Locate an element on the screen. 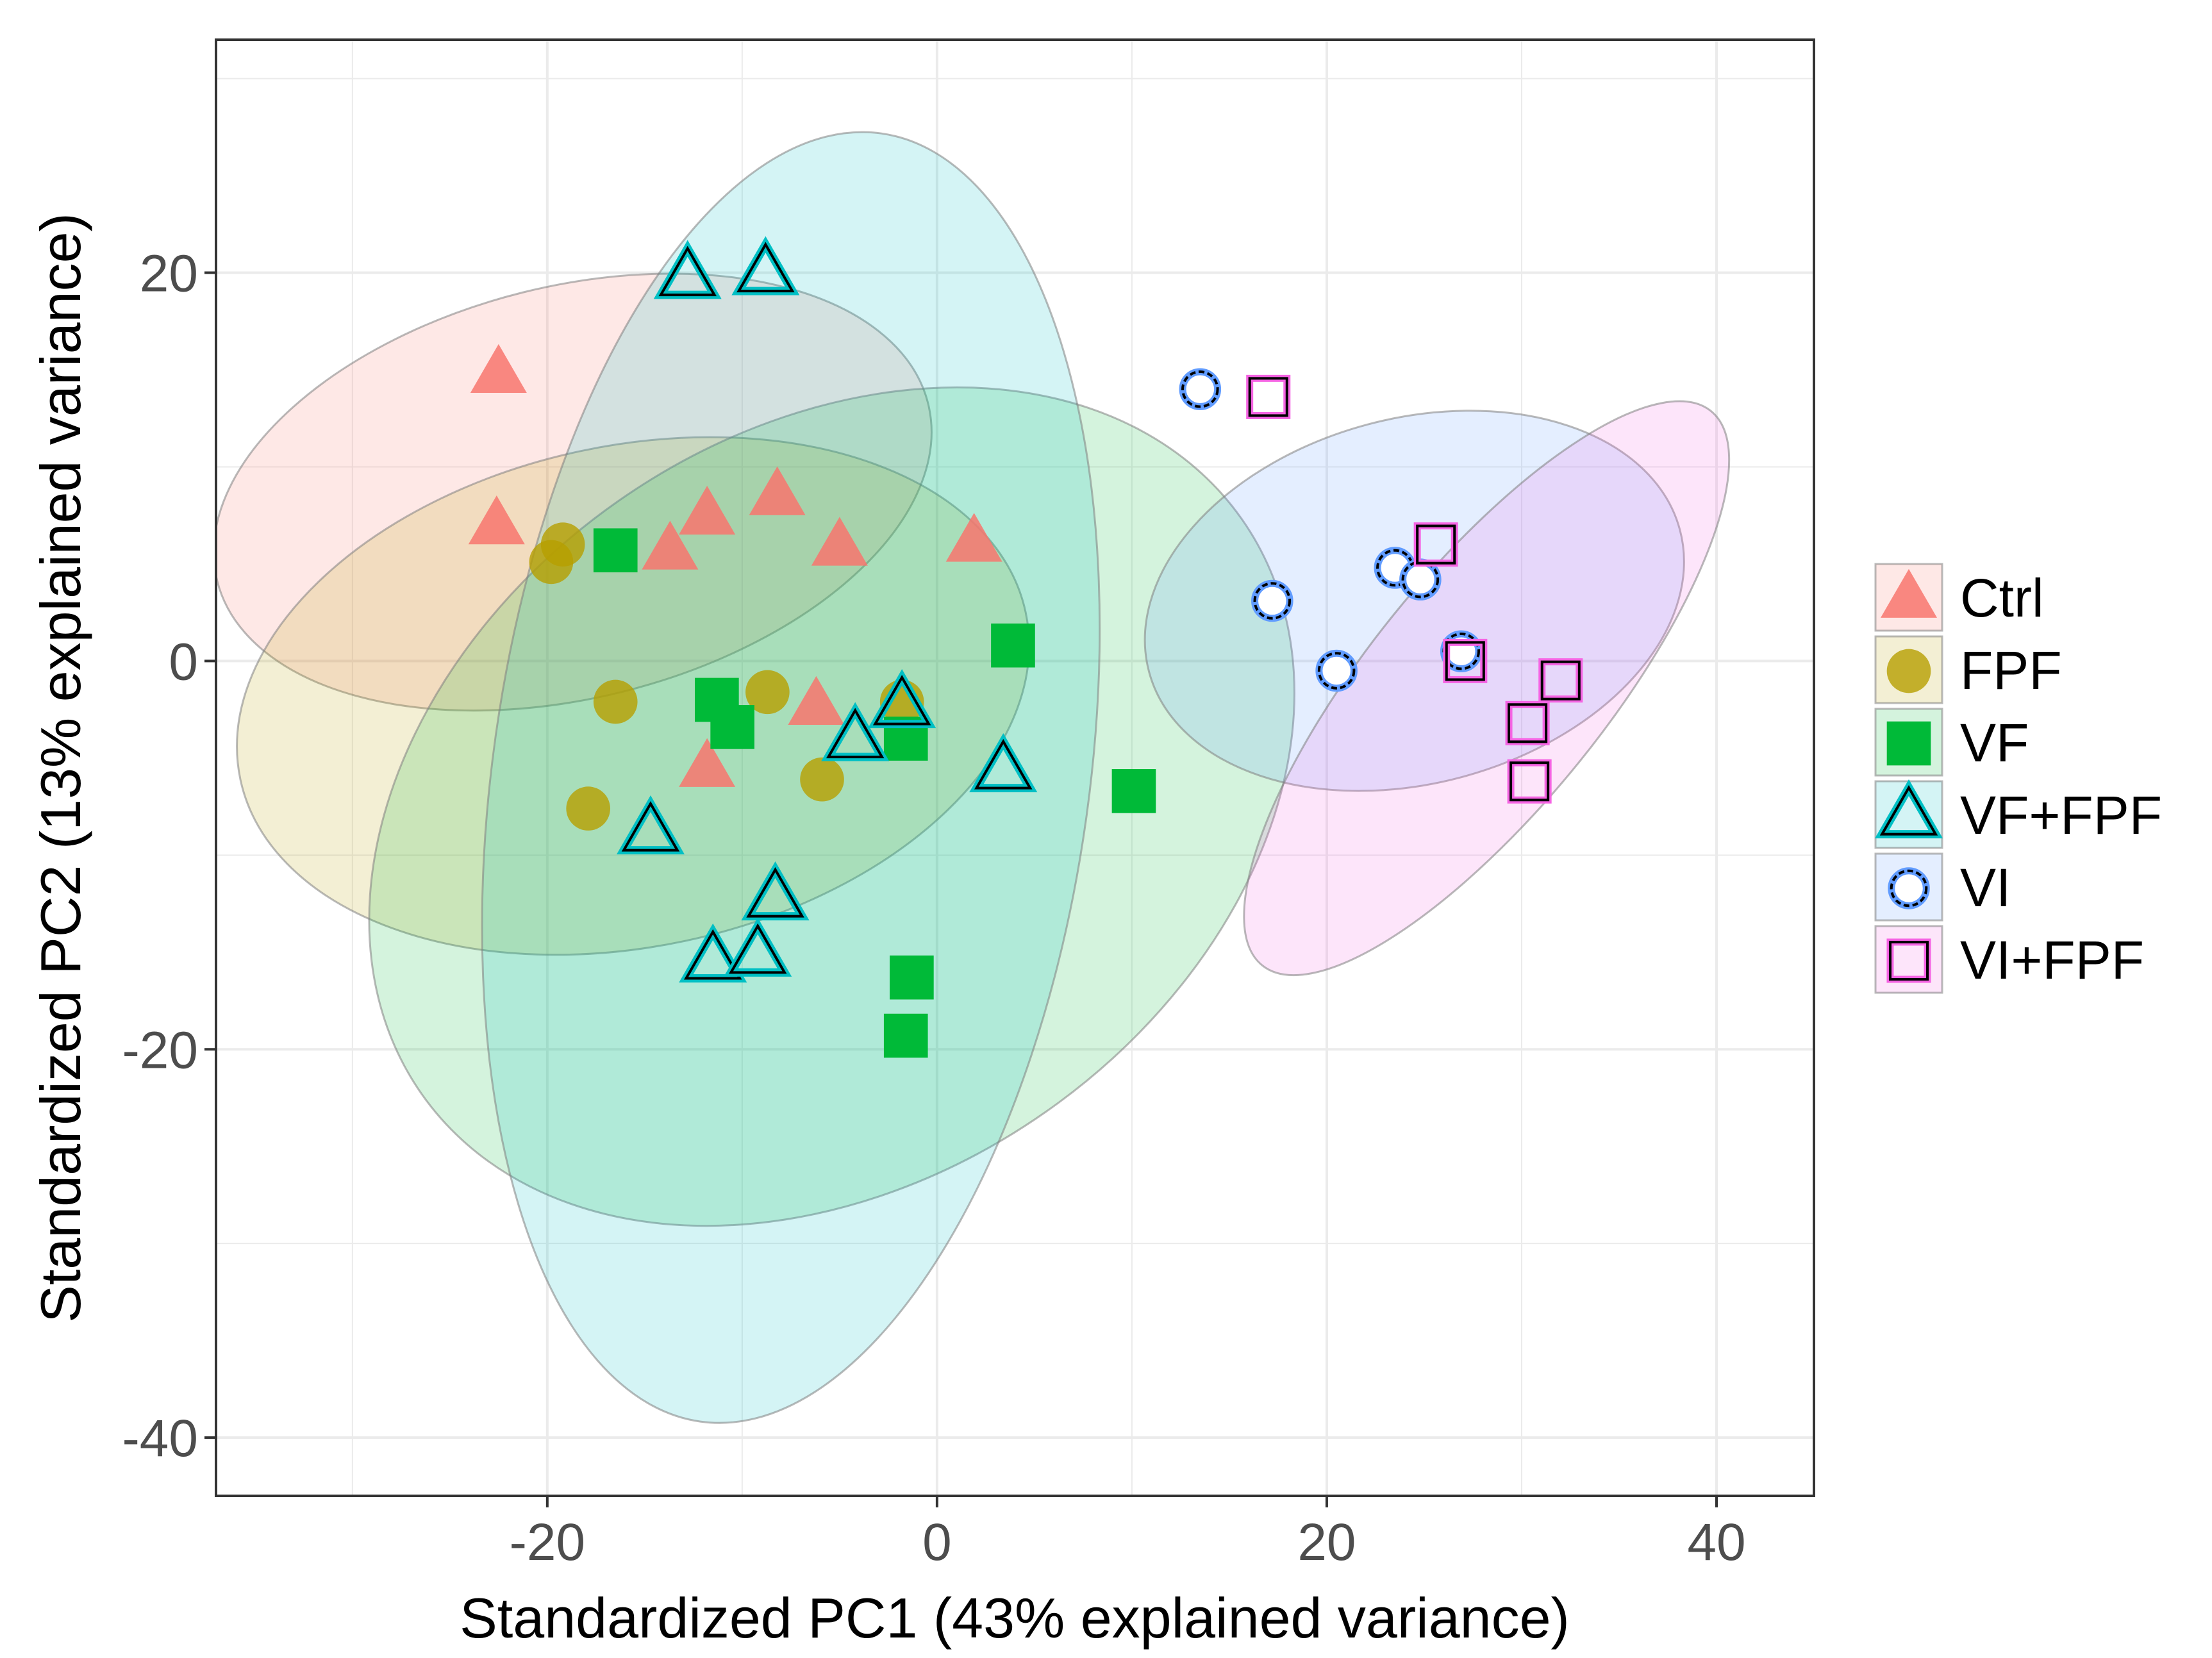 The height and width of the screenshot is (1658, 2212). legend: Ctrl FPF VF VF+FPF VI VI+FPF is located at coordinates (2018, 778).